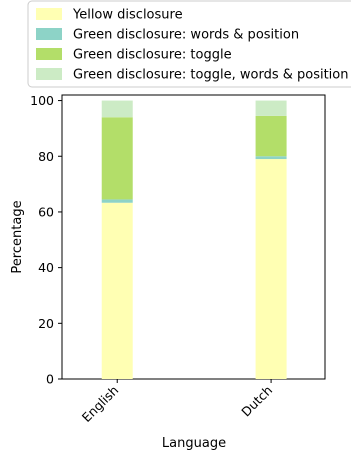 The width and height of the screenshot is (351, 455). What do you see at coordinates (50, 379) in the screenshot?
I see `y-tick-label: 0` at bounding box center [50, 379].